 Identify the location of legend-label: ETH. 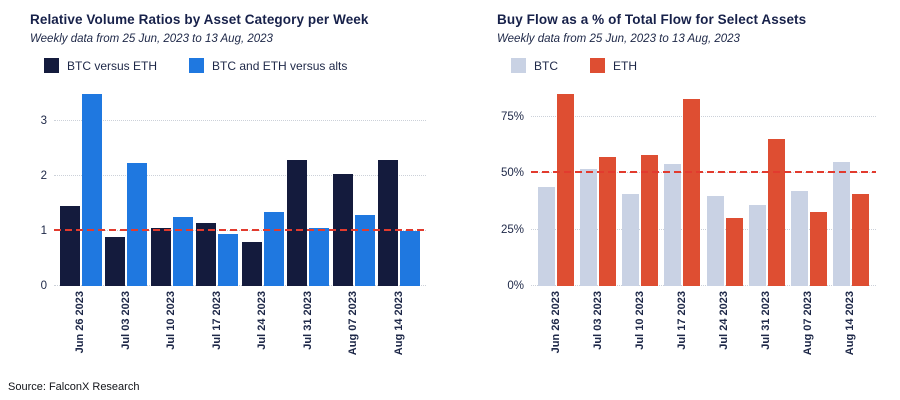
(625, 65).